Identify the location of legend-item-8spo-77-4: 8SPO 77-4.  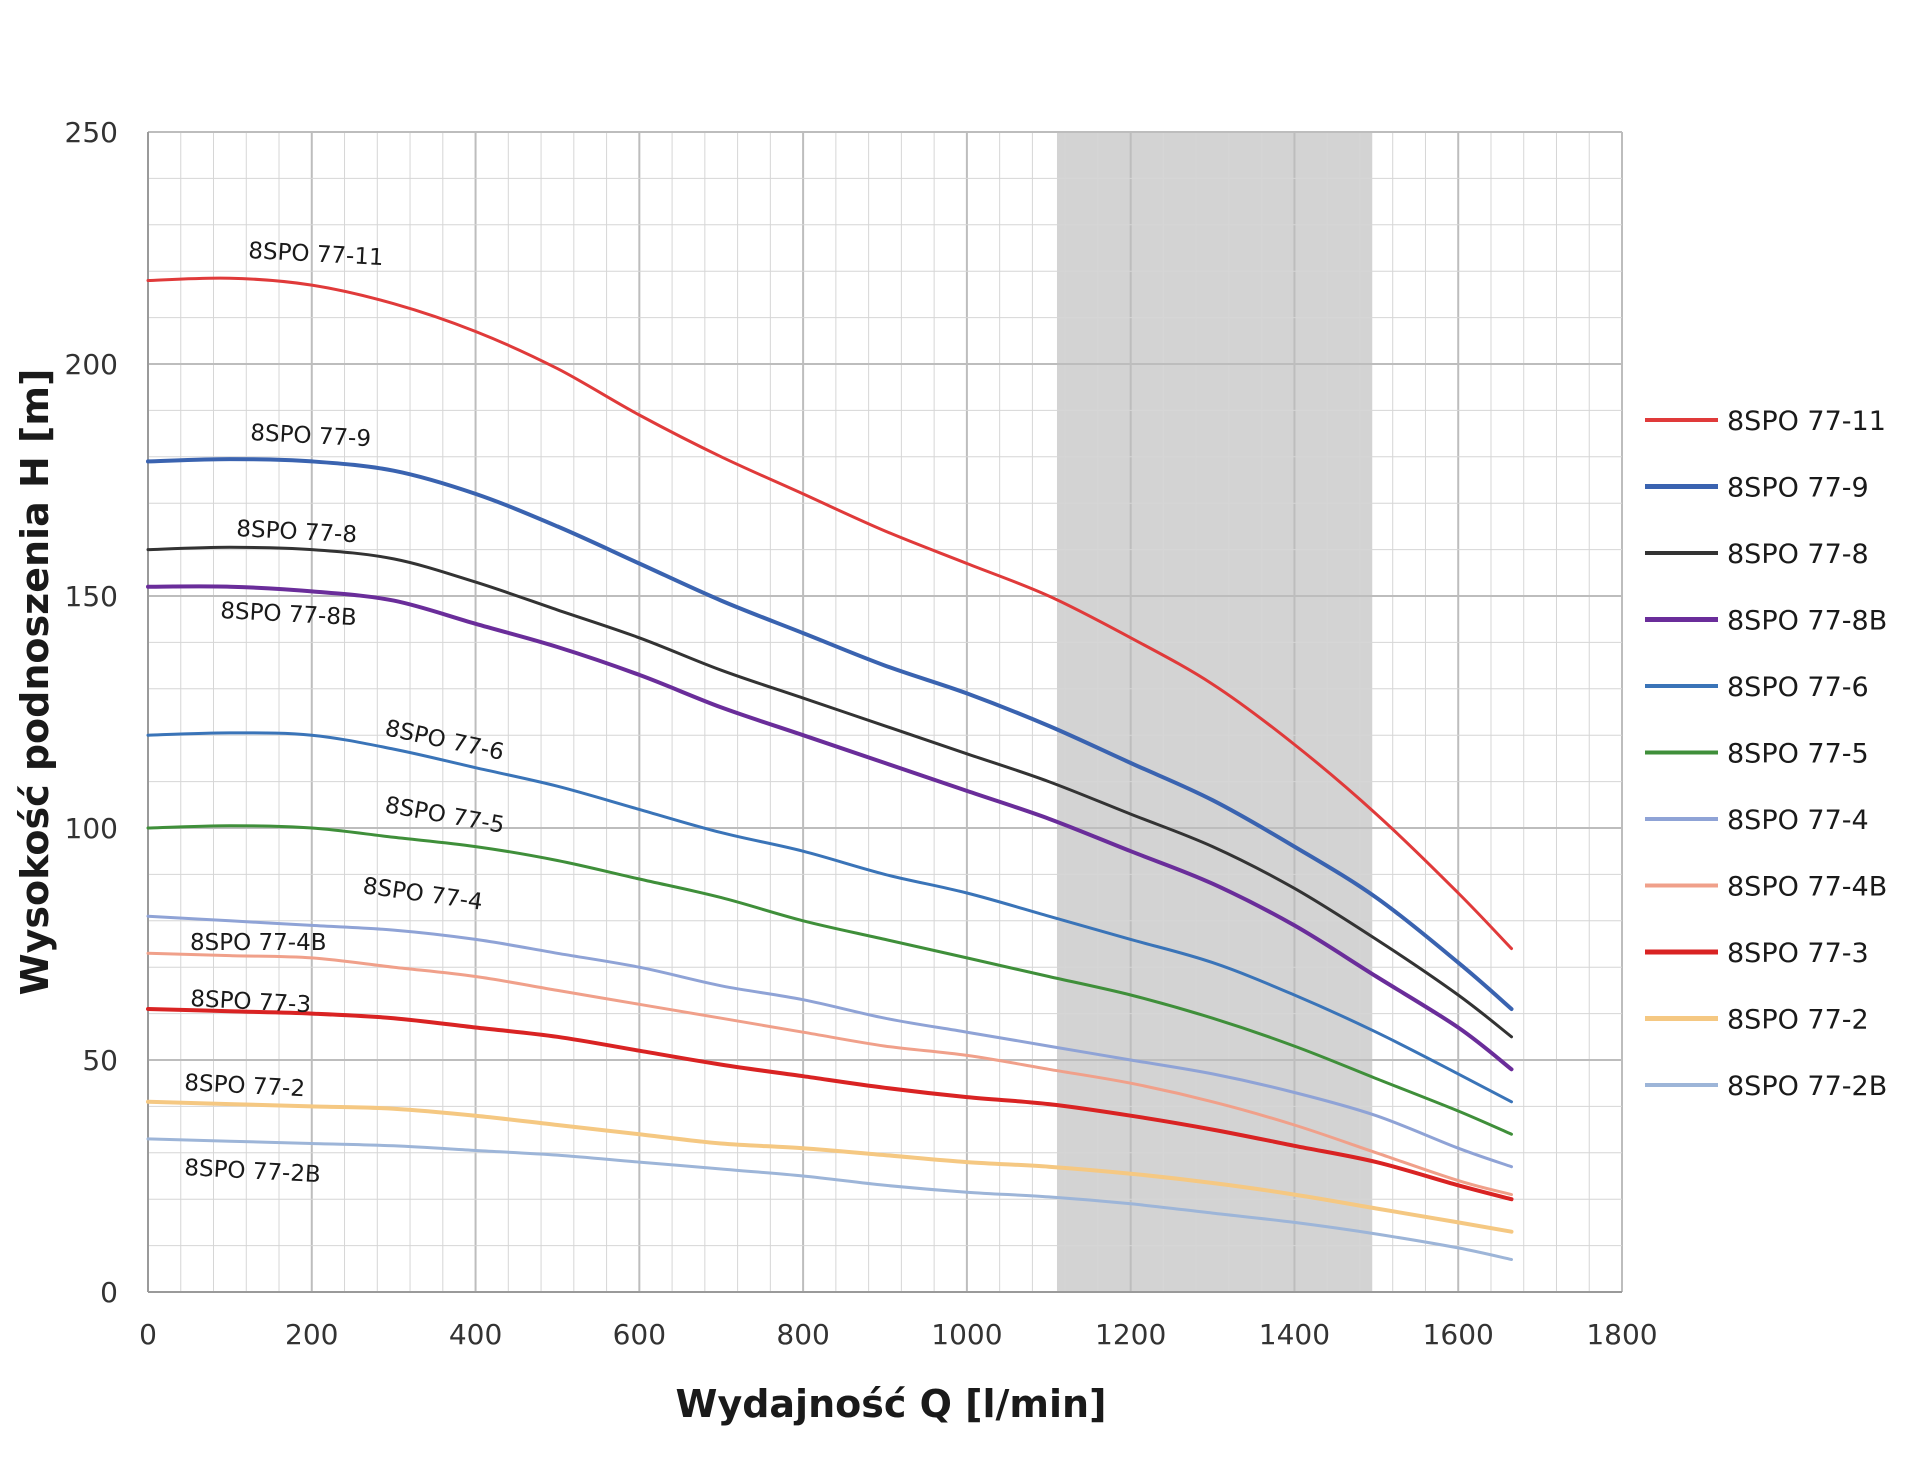
(1757, 820).